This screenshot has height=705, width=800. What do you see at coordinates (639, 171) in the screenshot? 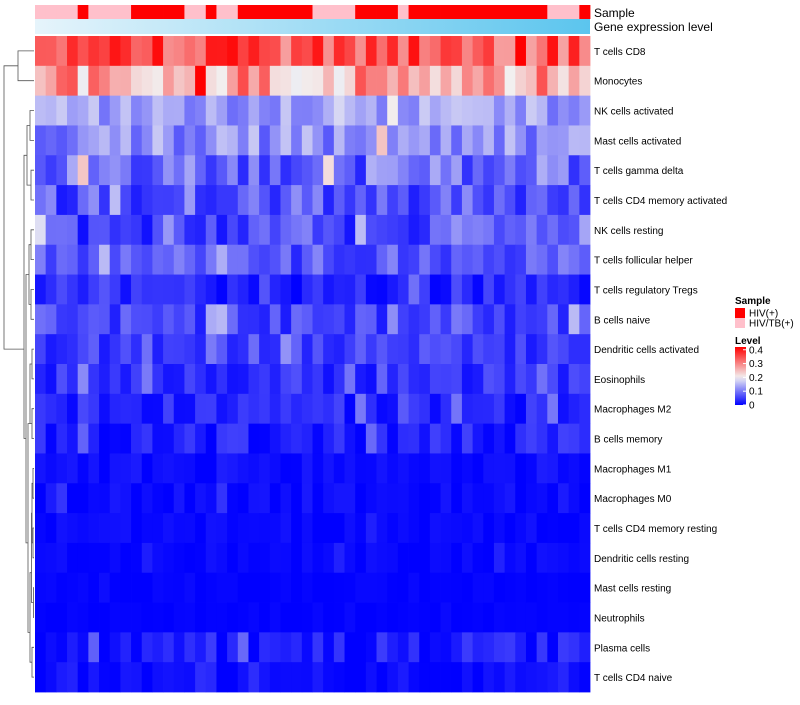
I see `row-label: T cells gamma delta` at bounding box center [639, 171].